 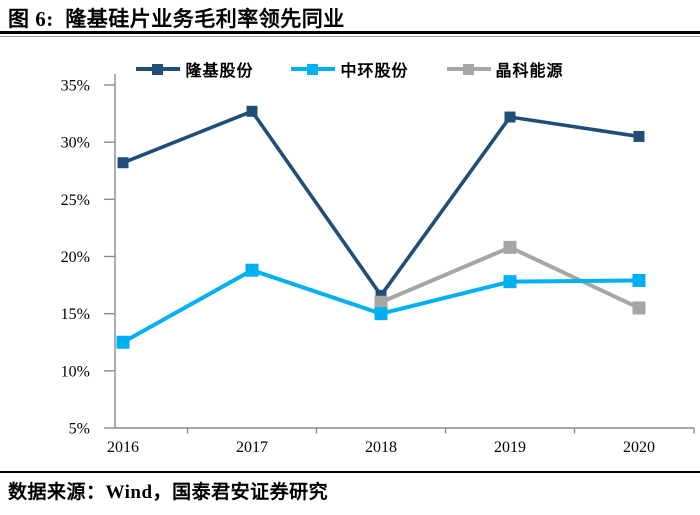 I want to click on legend-label: 中环股份, so click(x=374, y=71).